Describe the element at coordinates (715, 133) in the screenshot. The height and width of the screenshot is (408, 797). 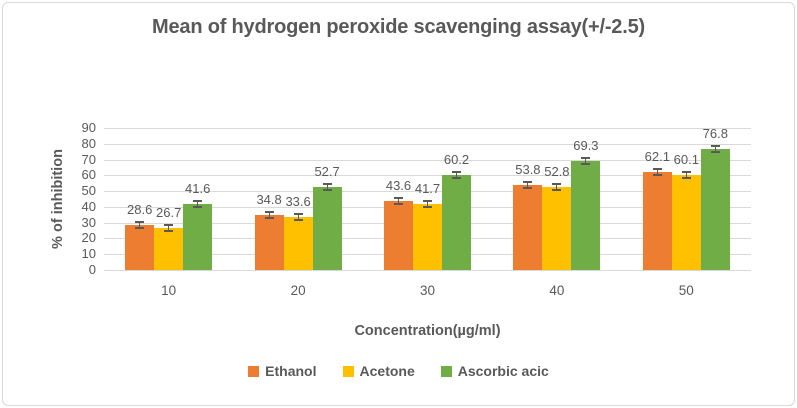
I see `data-label: 76.8` at that location.